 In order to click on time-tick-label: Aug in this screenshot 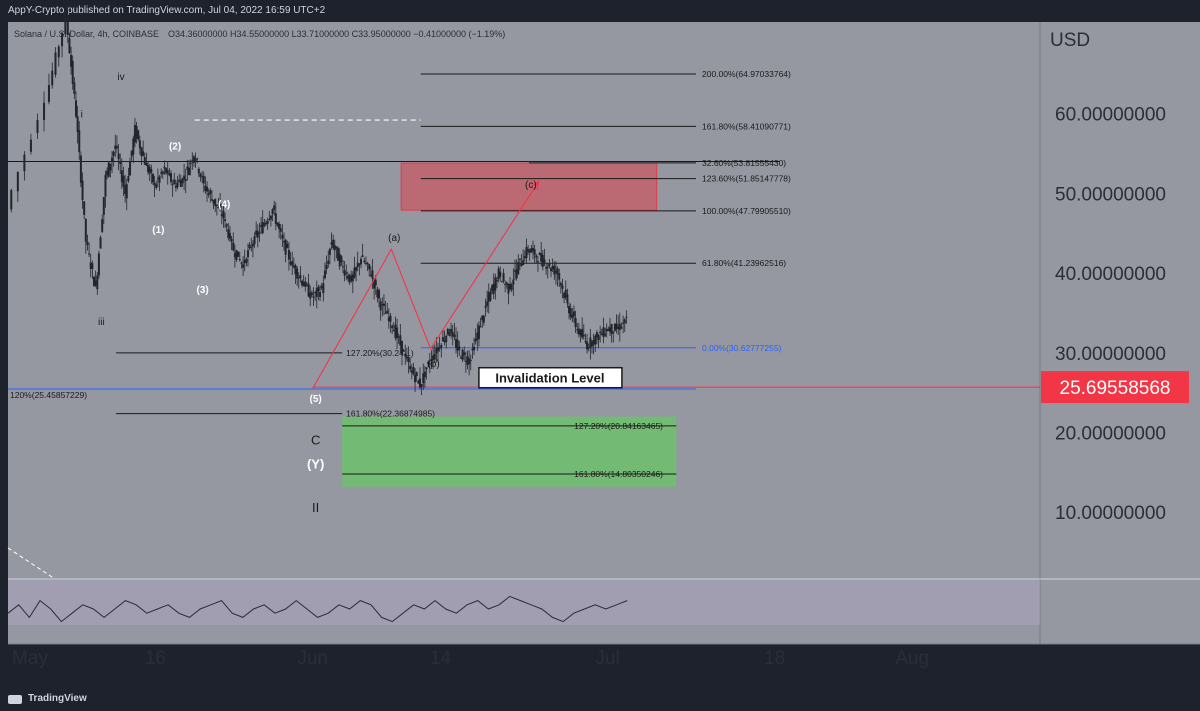, I will do `click(912, 658)`.